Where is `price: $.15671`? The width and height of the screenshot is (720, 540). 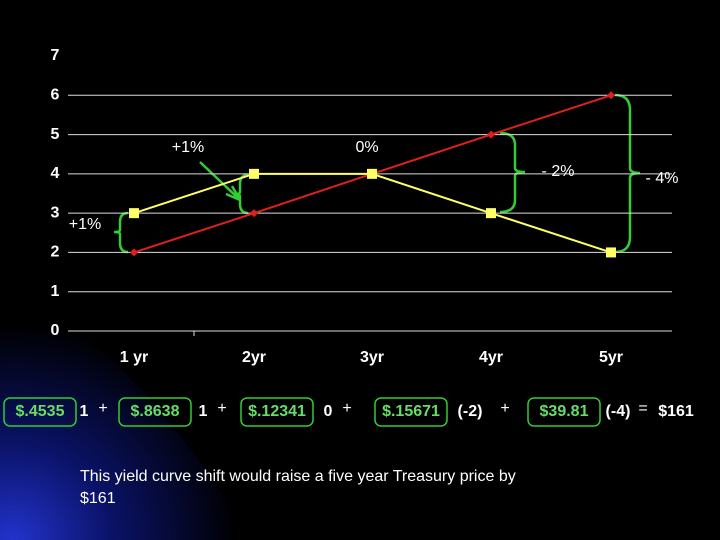
price: $.15671 is located at coordinates (411, 411).